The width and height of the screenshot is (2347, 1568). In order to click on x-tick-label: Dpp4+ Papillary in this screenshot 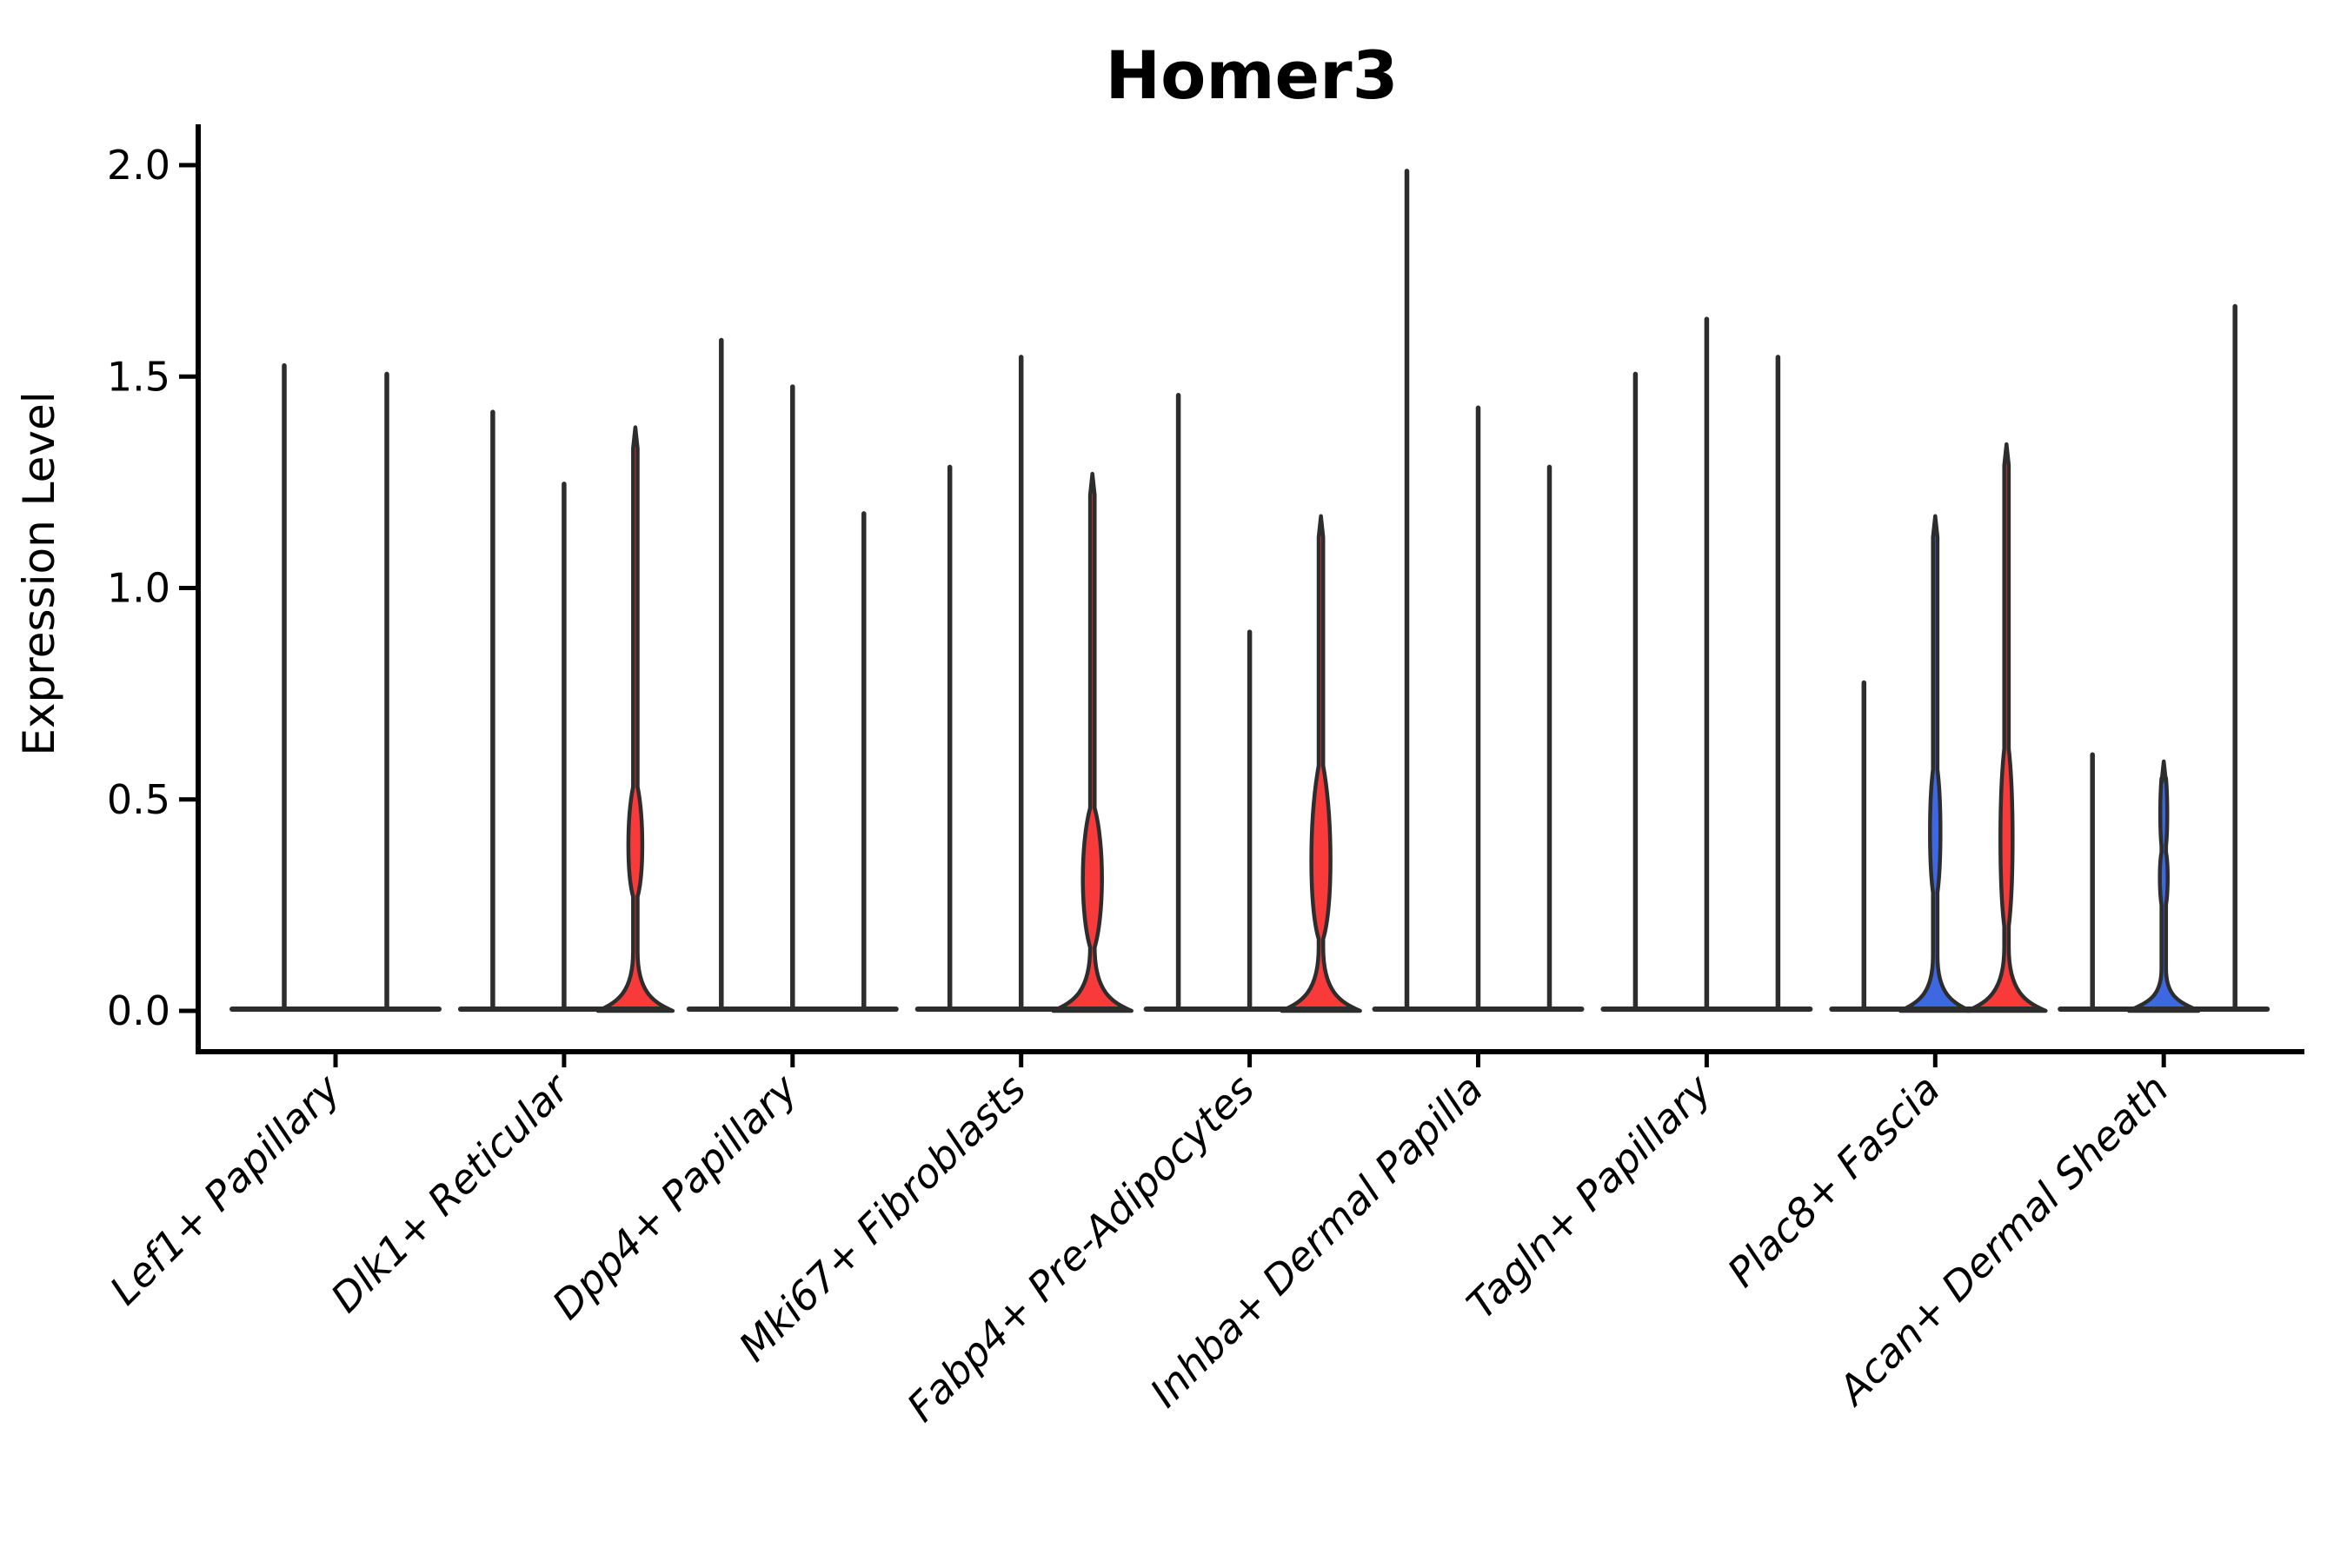, I will do `click(675, 1196)`.